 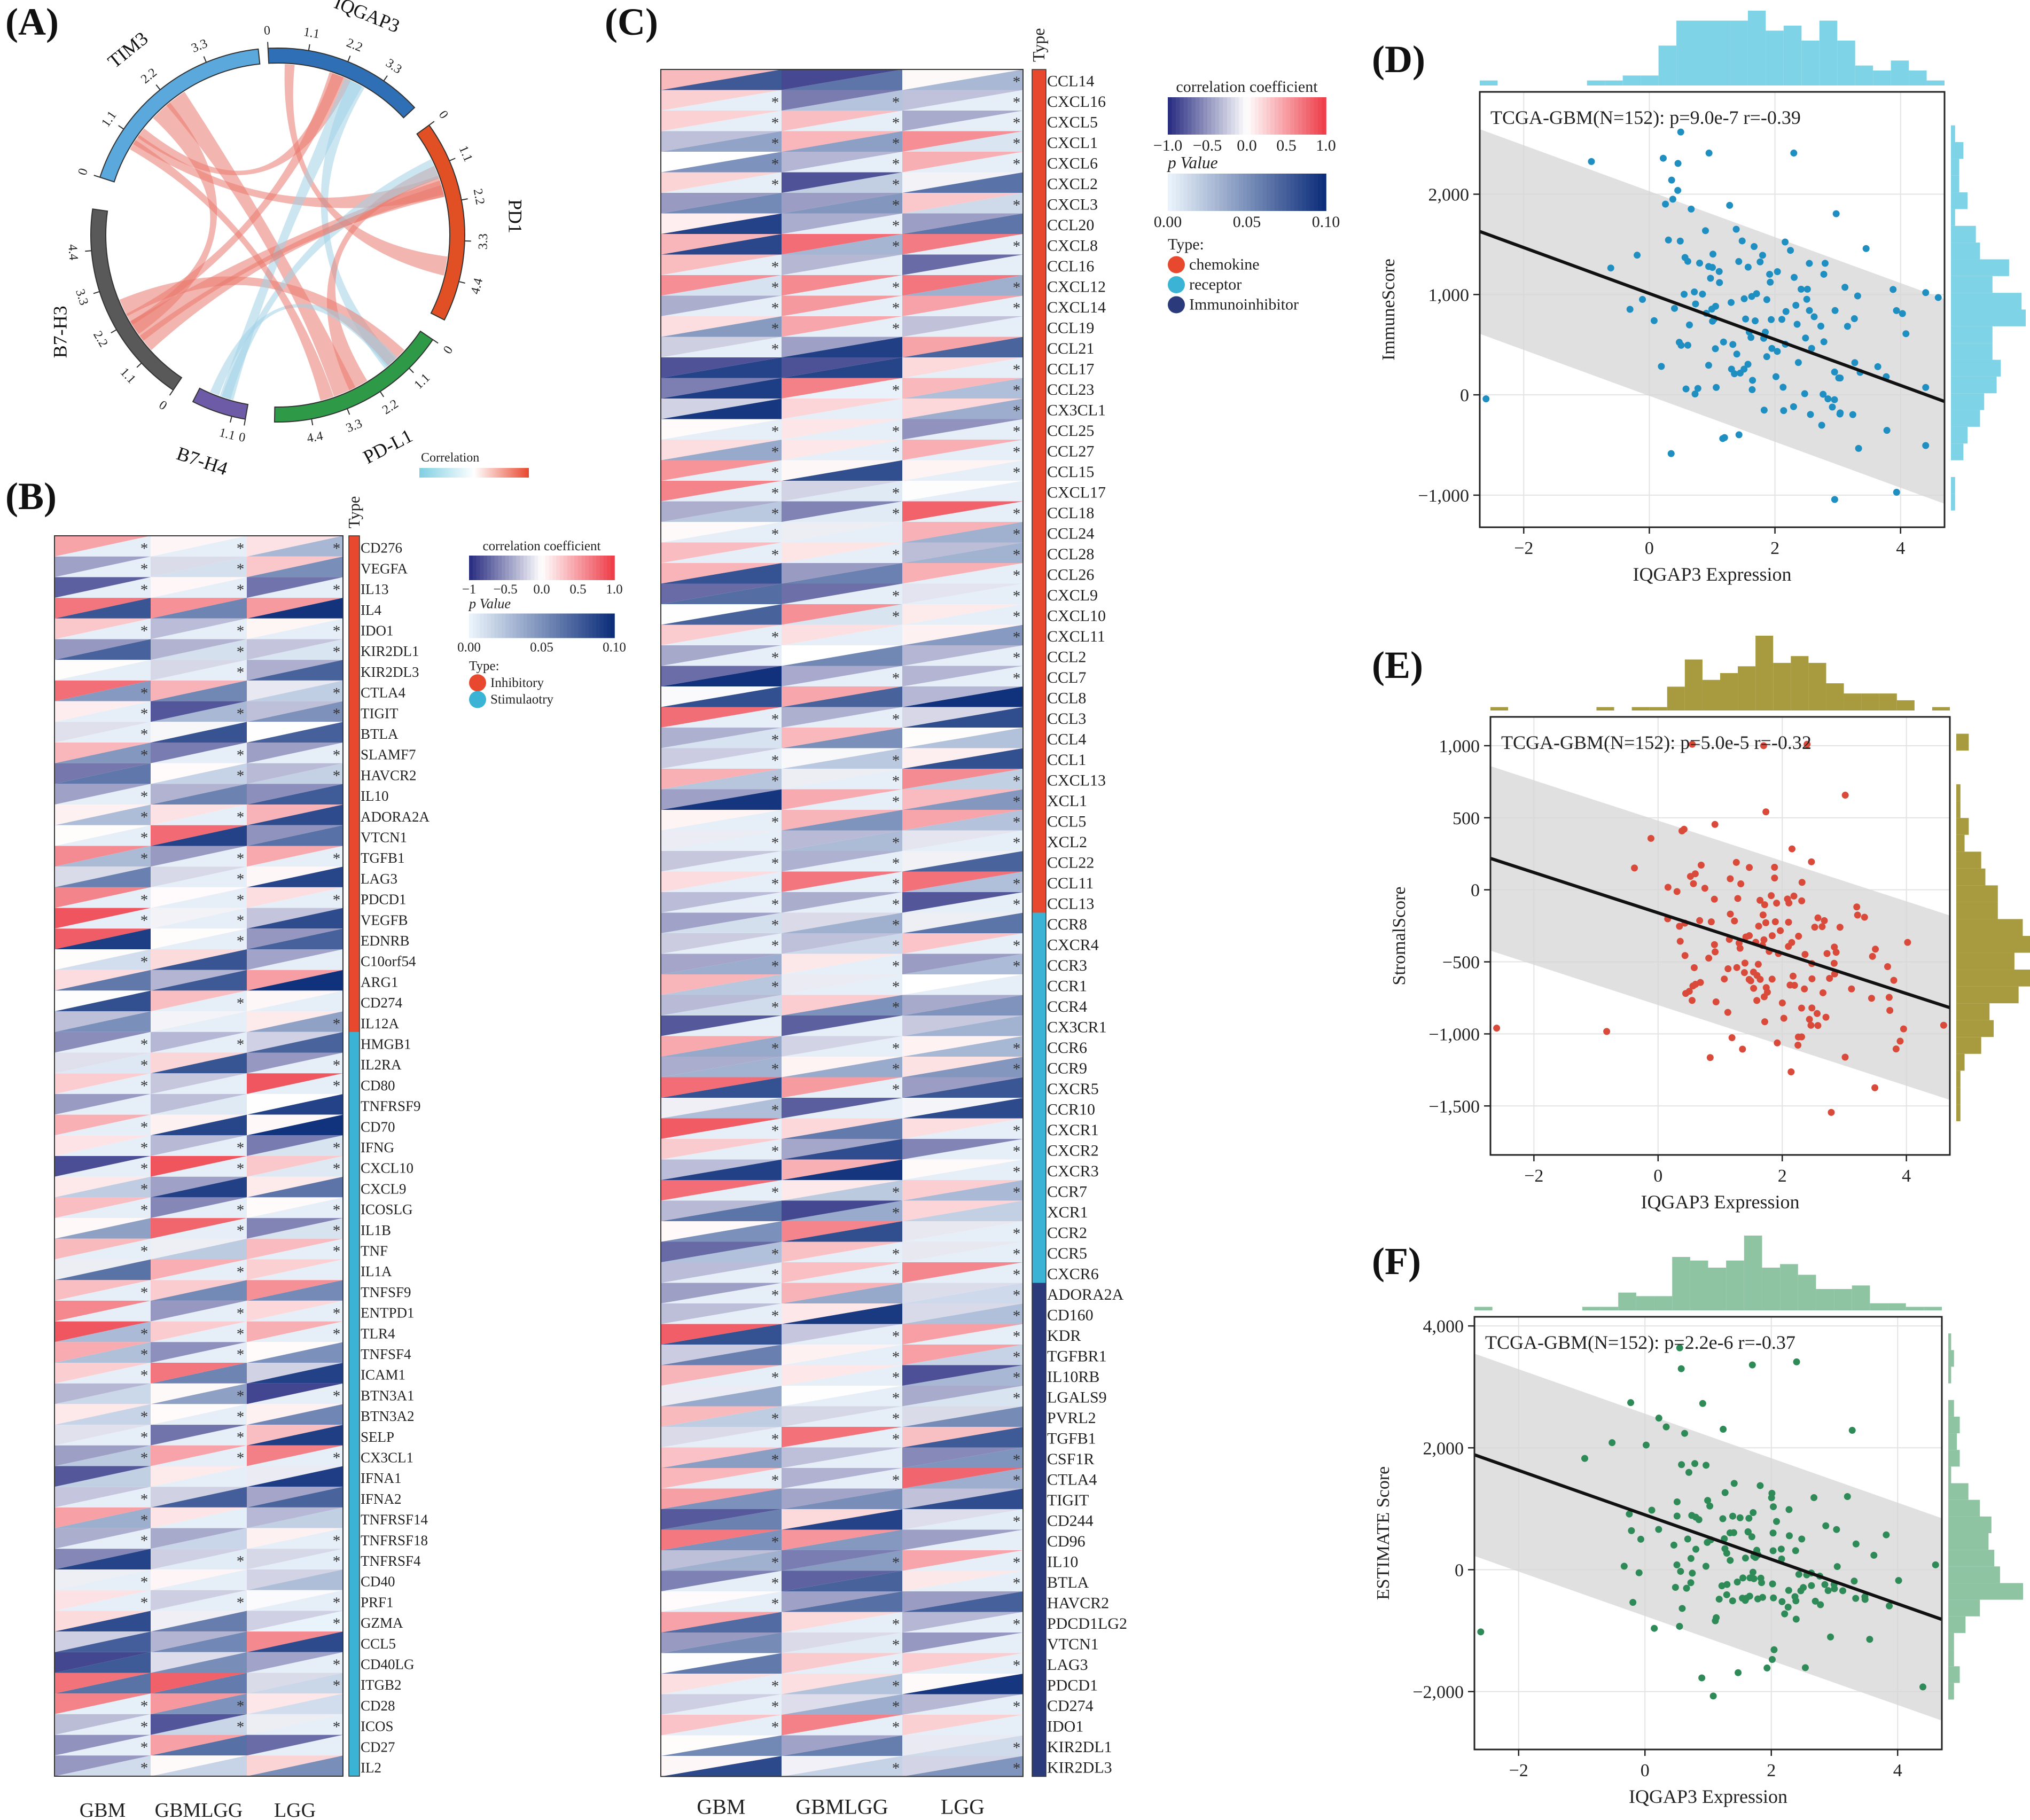 I want to click on y-axis-label: ESTIMATE Score, so click(x=1383, y=1533).